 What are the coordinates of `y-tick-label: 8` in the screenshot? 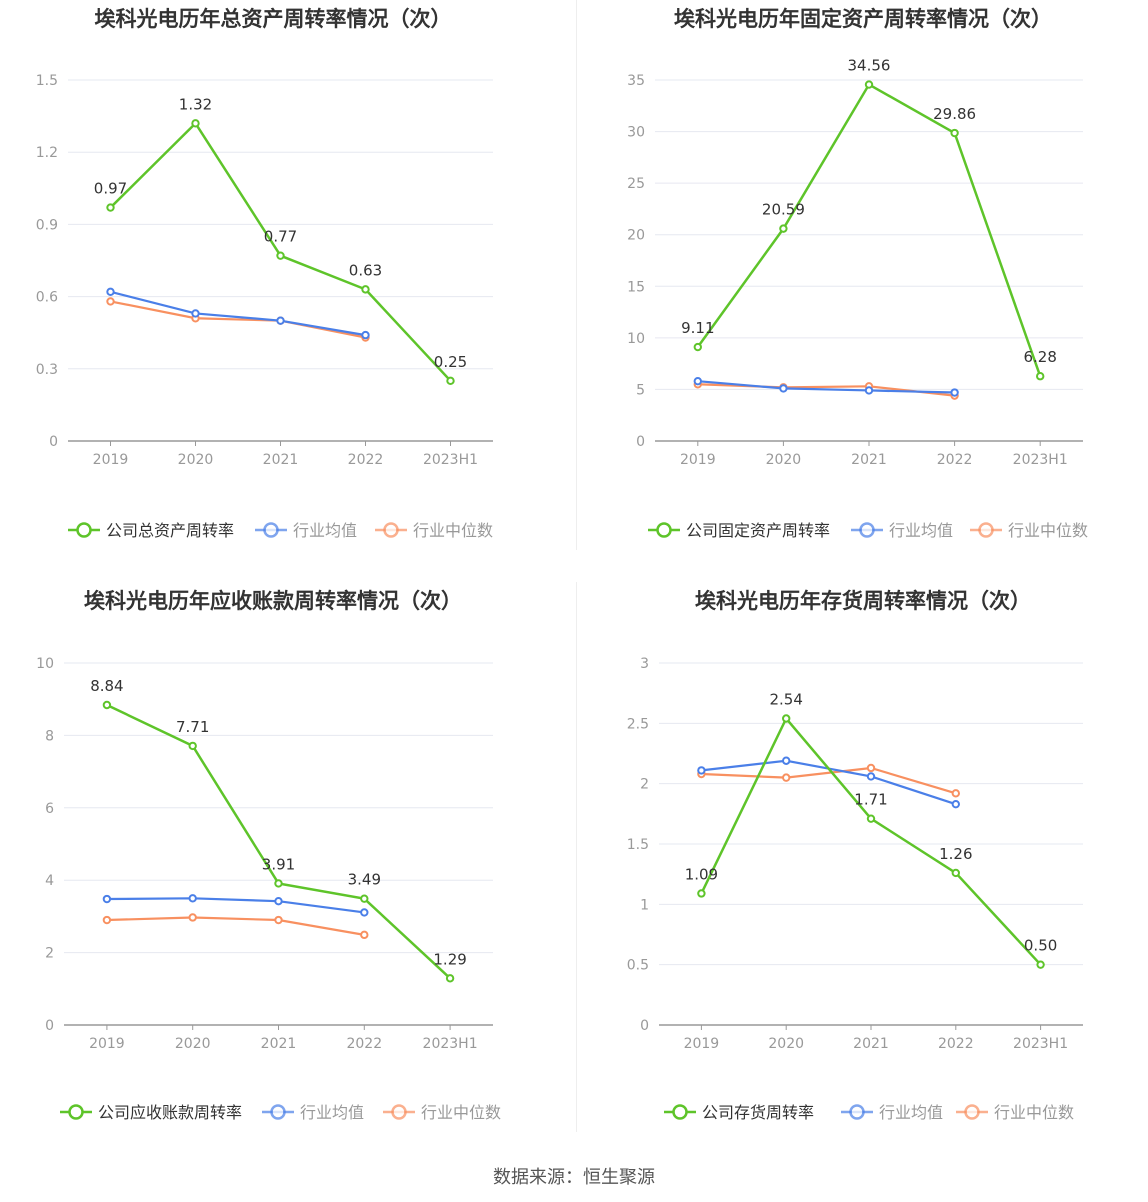 It's located at (49, 736).